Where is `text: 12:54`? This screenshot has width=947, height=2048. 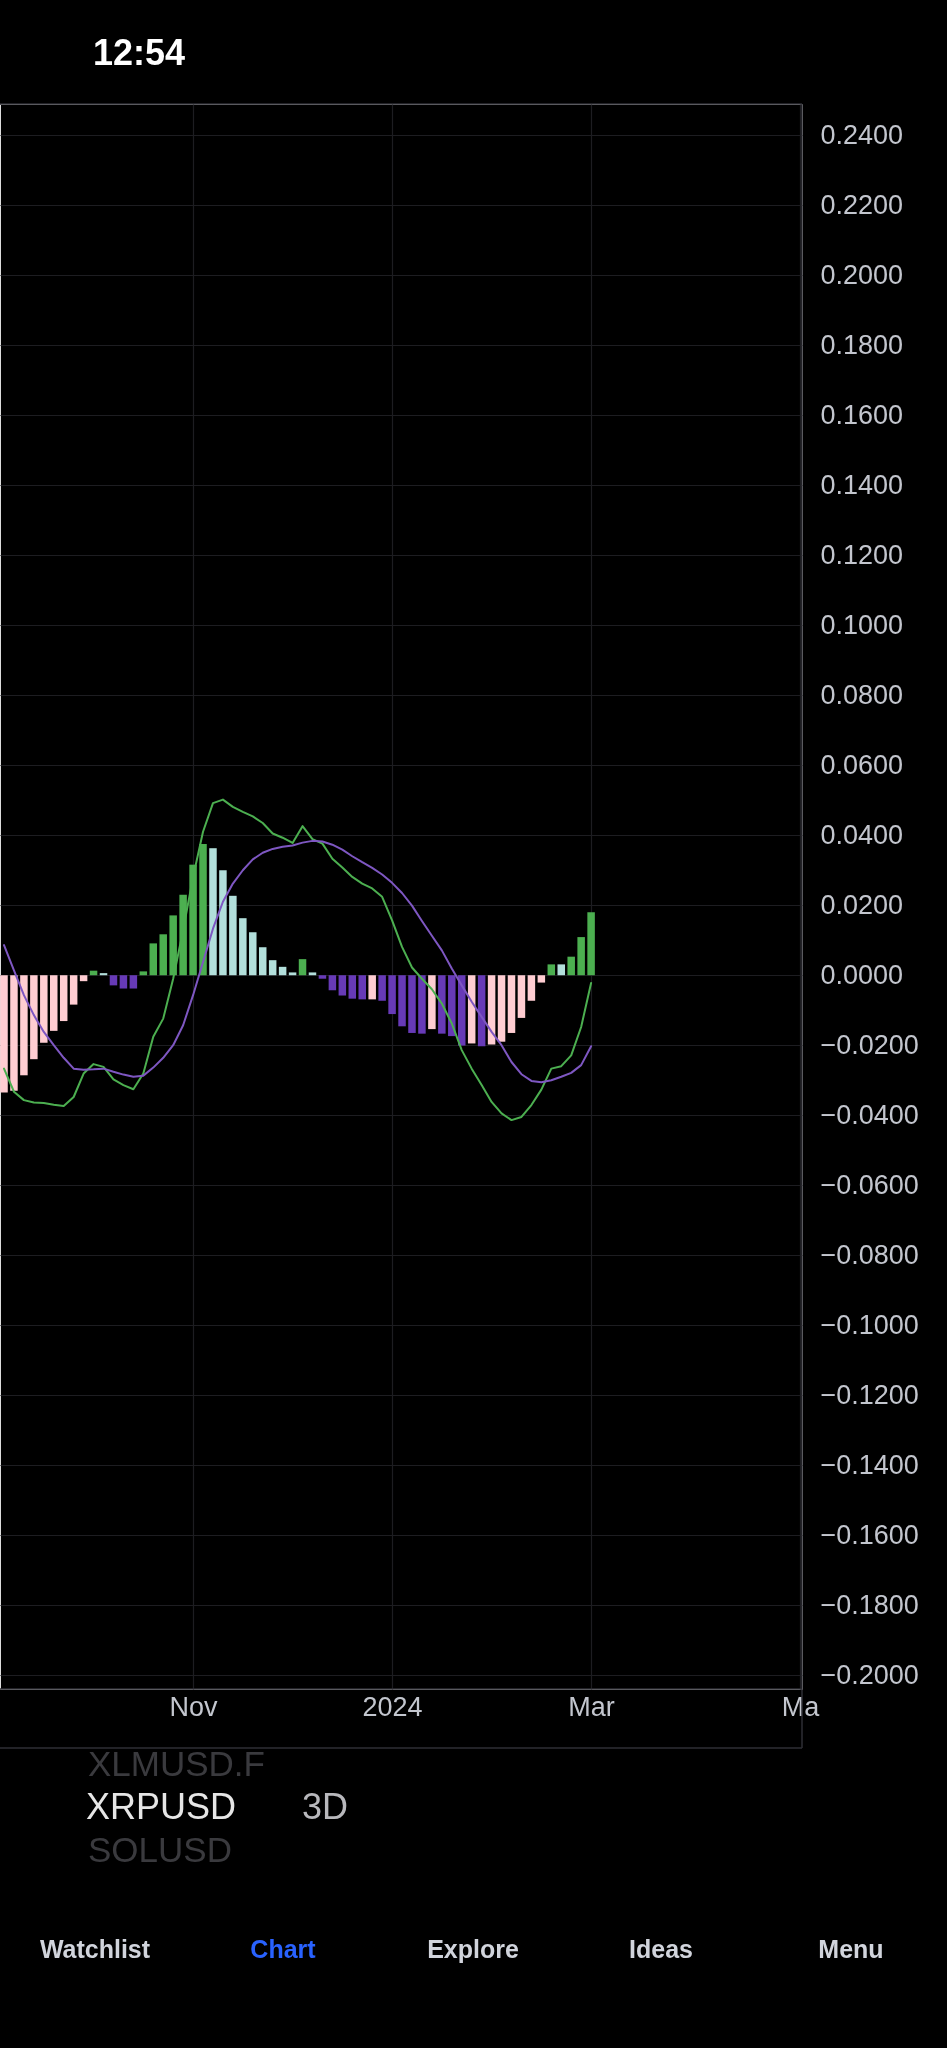 text: 12:54 is located at coordinates (139, 52).